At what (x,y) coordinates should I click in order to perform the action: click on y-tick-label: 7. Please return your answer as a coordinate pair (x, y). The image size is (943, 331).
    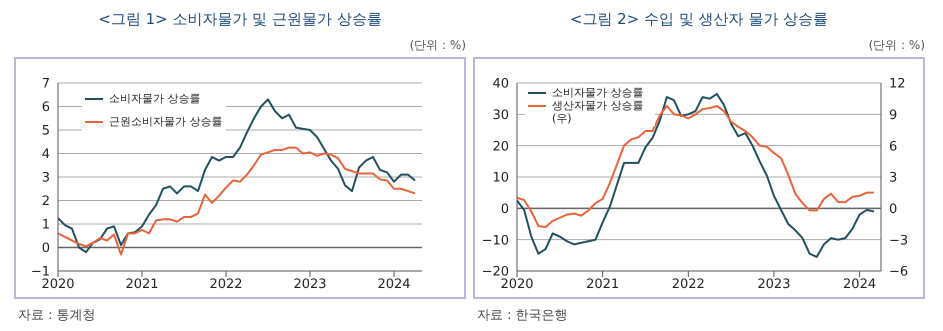
    Looking at the image, I should click on (46, 84).